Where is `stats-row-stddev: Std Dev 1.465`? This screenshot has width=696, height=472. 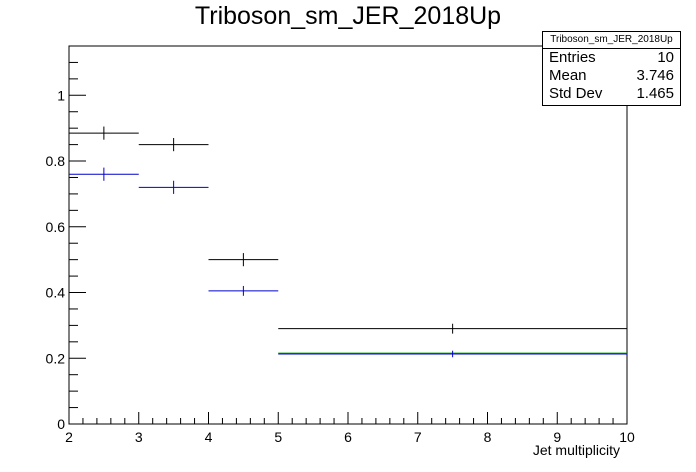 stats-row-stddev: Std Dev 1.465 is located at coordinates (611, 94).